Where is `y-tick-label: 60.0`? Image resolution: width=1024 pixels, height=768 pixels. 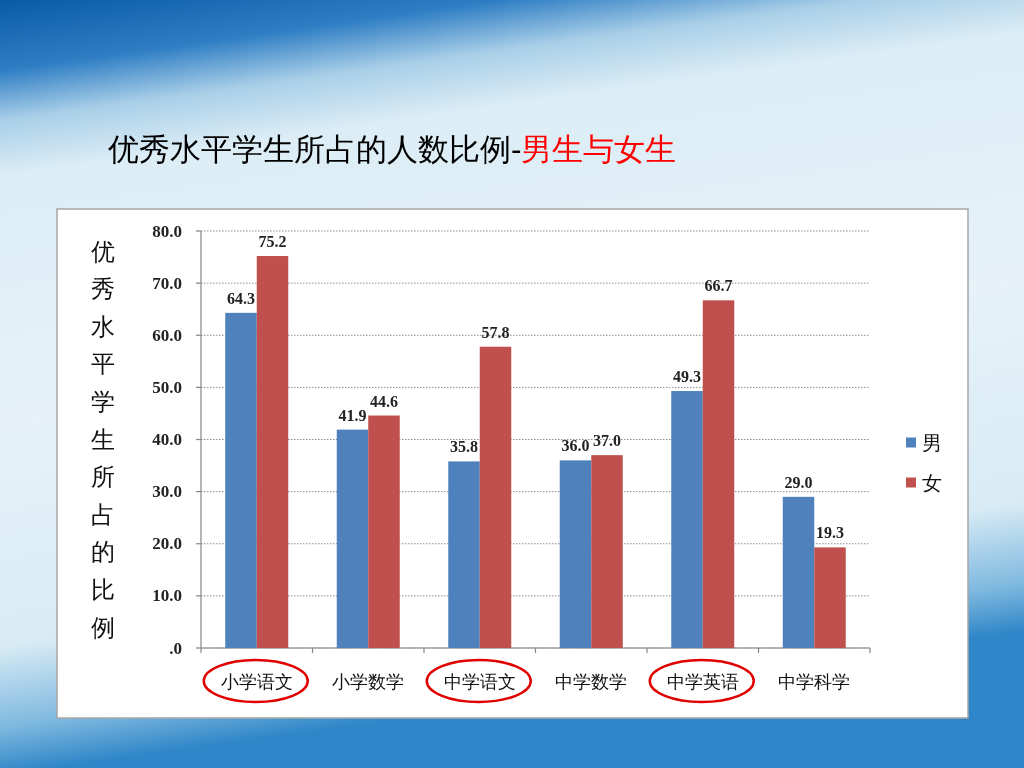 y-tick-label: 60.0 is located at coordinates (167, 335).